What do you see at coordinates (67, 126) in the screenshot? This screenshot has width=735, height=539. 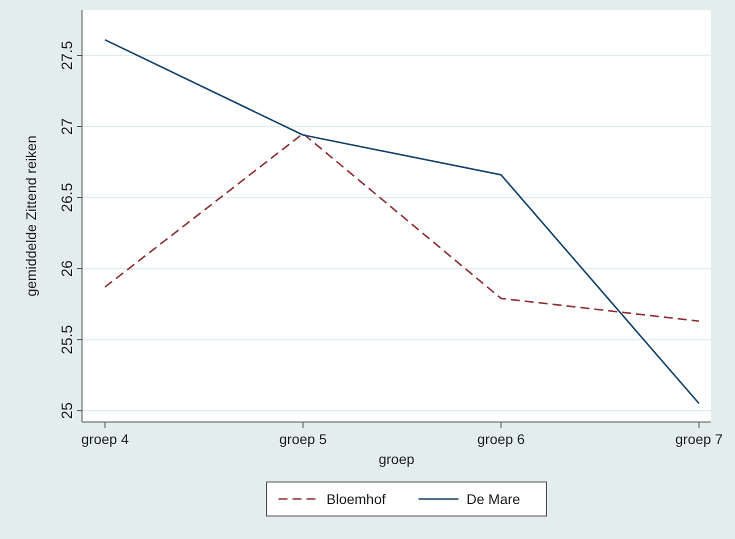 I see `y-tick-label: 27` at bounding box center [67, 126].